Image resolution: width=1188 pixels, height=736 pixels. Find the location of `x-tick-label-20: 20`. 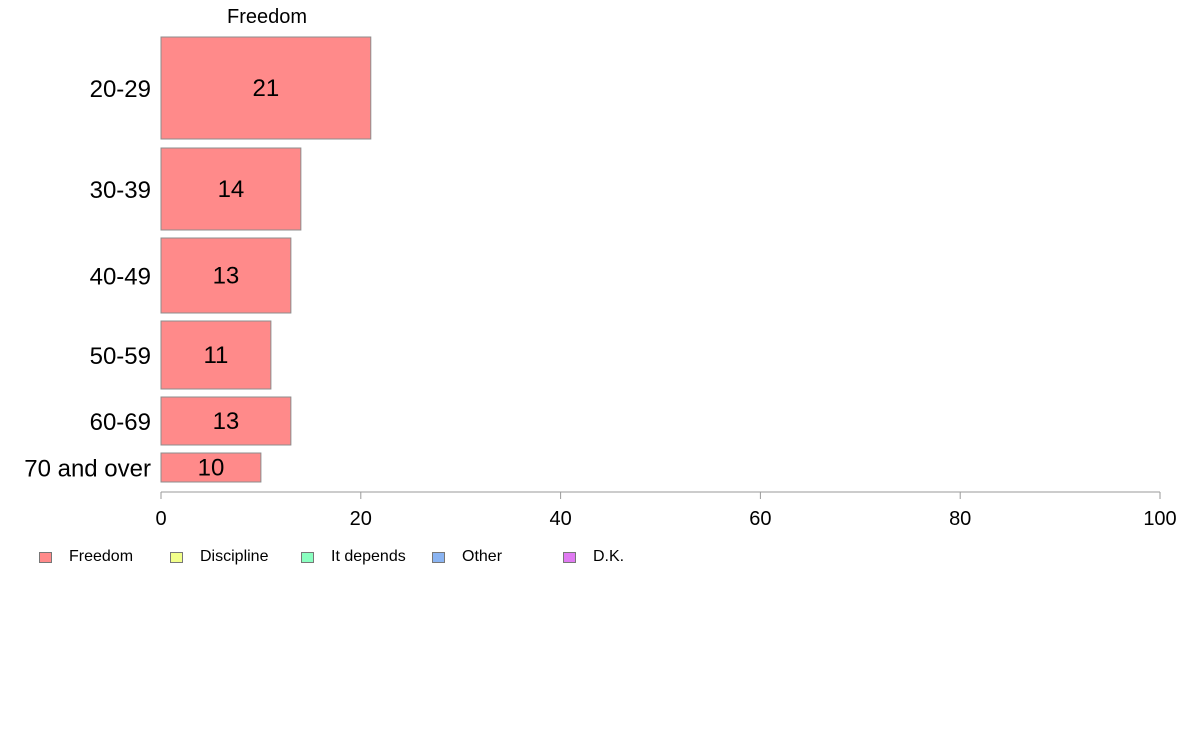

x-tick-label-20: 20 is located at coordinates (361, 519).